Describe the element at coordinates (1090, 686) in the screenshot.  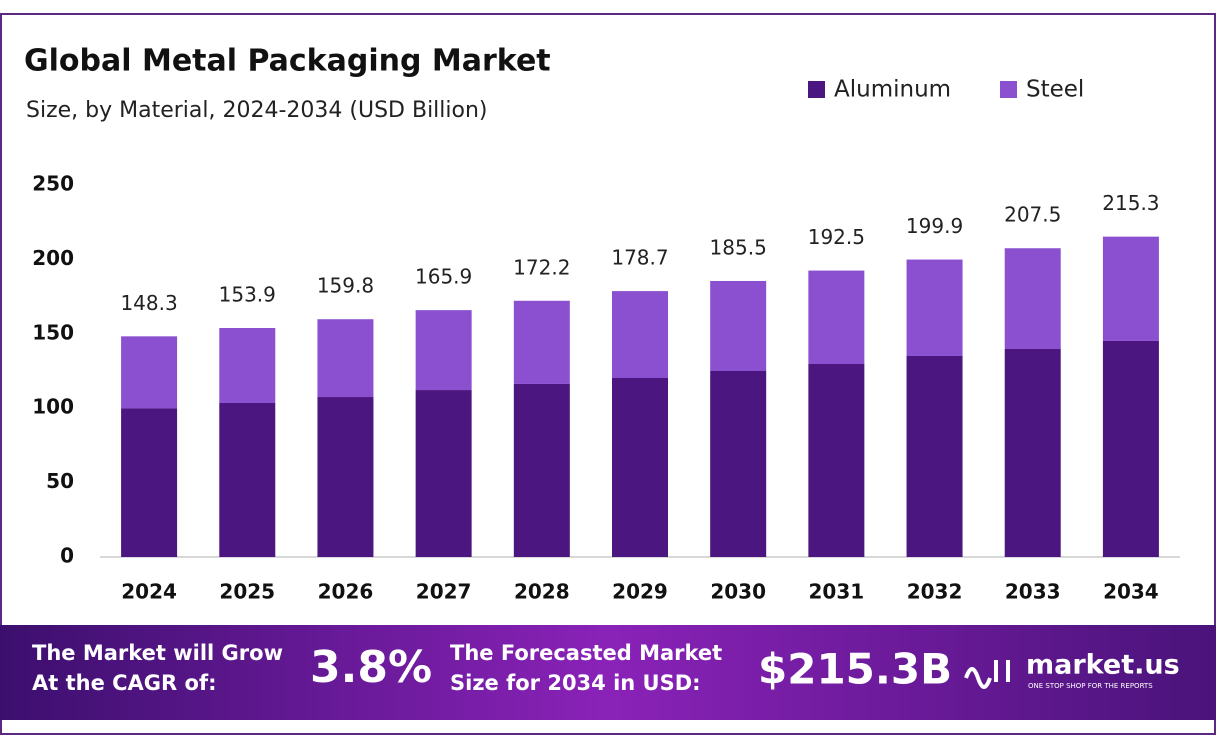
I see `tagline: ONE STOP SHOP FOR THE REPORTS` at that location.